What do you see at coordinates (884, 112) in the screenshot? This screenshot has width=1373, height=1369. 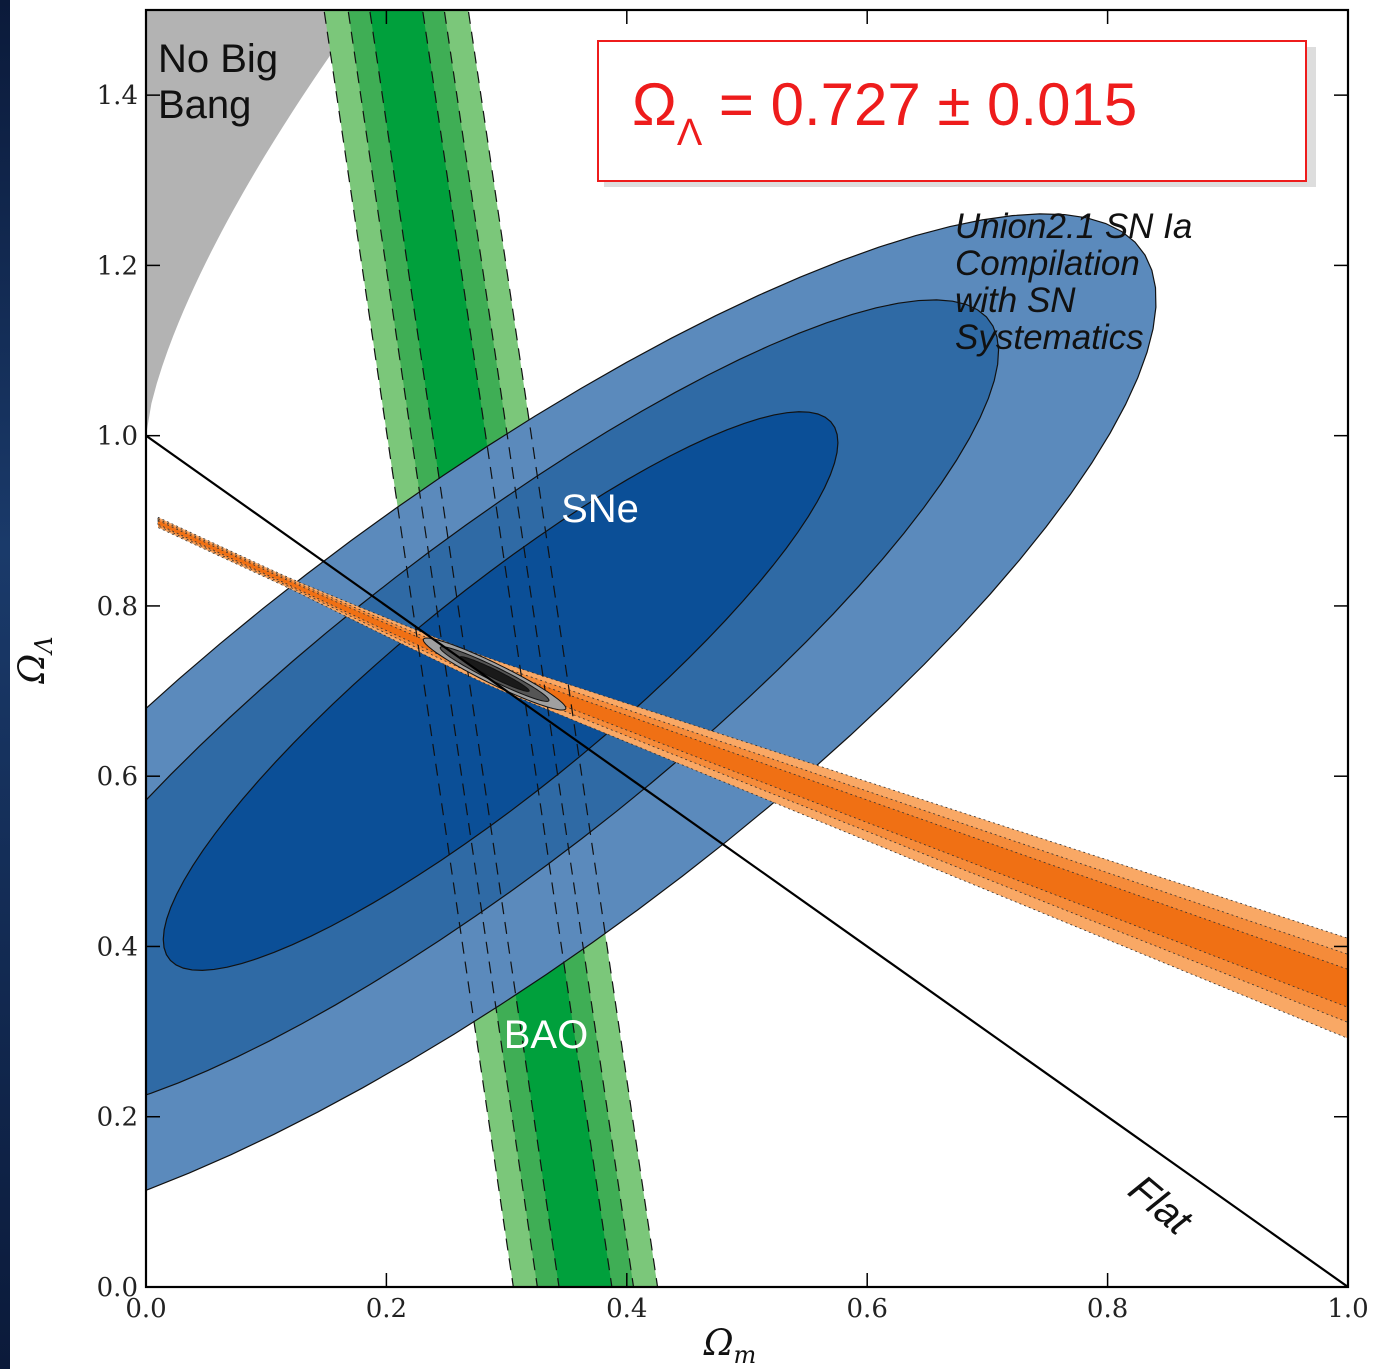 I see `result-text: ΩΛ = 0.727 ± 0.015` at bounding box center [884, 112].